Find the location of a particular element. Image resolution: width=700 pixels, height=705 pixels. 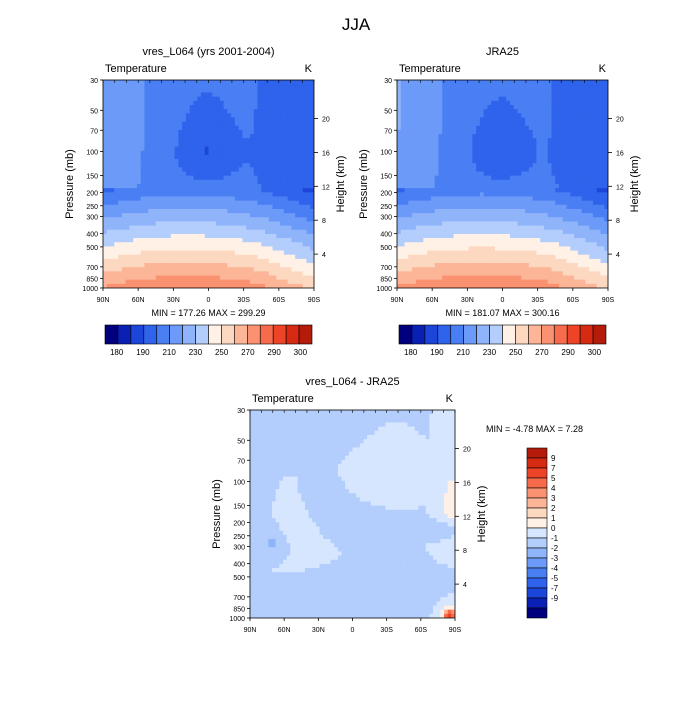

colorbar-box is located at coordinates (111, 334).